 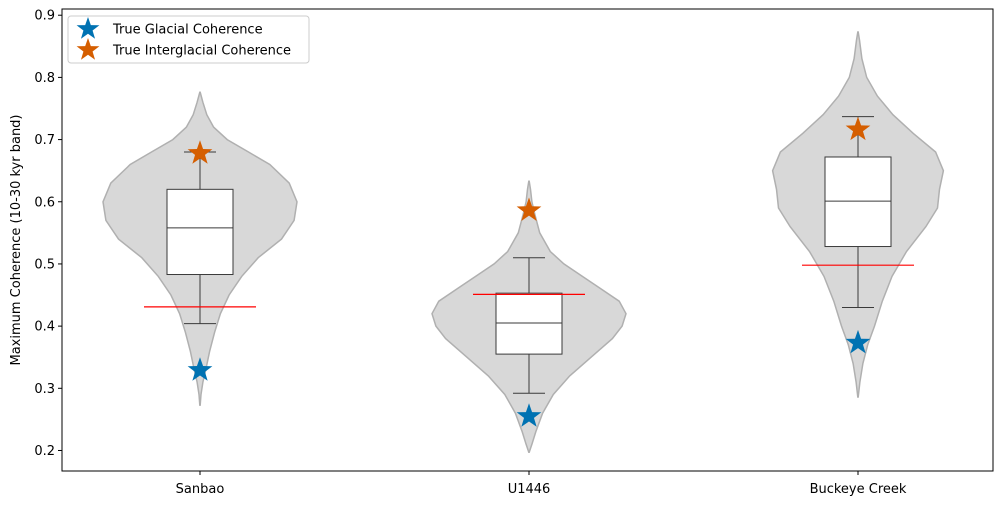 What do you see at coordinates (858, 128) in the screenshot?
I see `interglacial-star-buckeye-creek` at bounding box center [858, 128].